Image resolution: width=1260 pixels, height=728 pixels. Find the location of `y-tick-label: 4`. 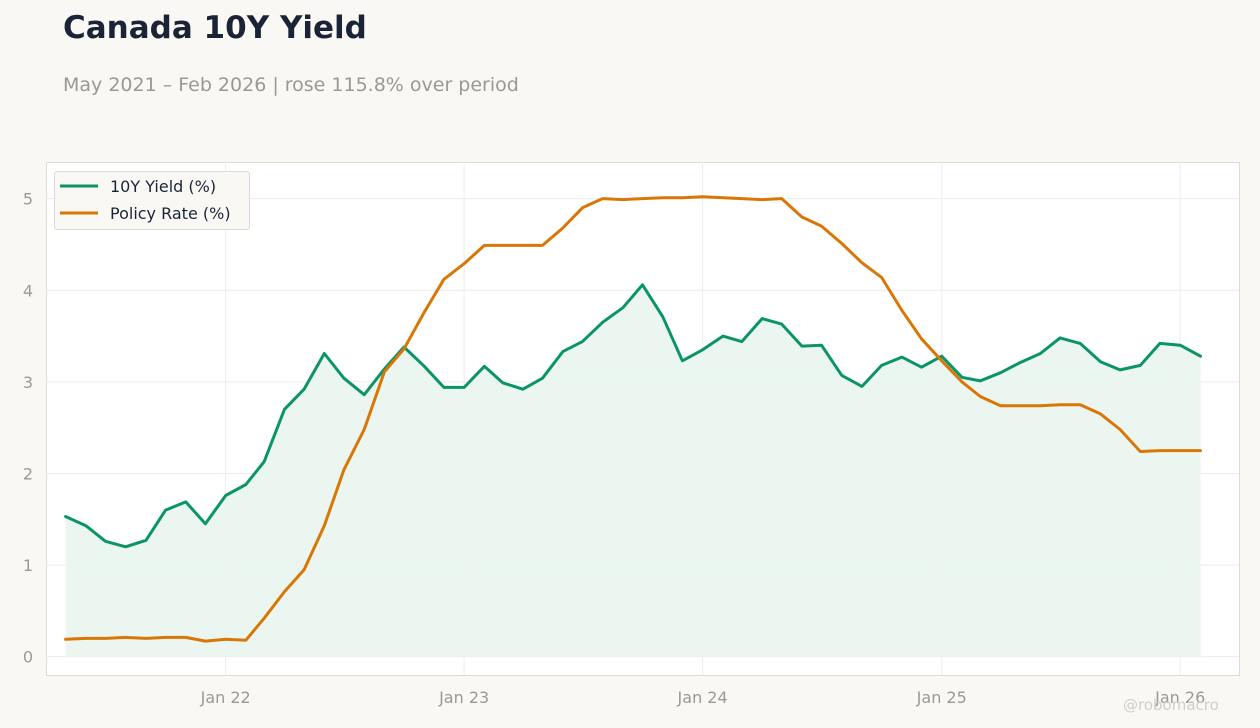

y-tick-label: 4 is located at coordinates (28, 290).